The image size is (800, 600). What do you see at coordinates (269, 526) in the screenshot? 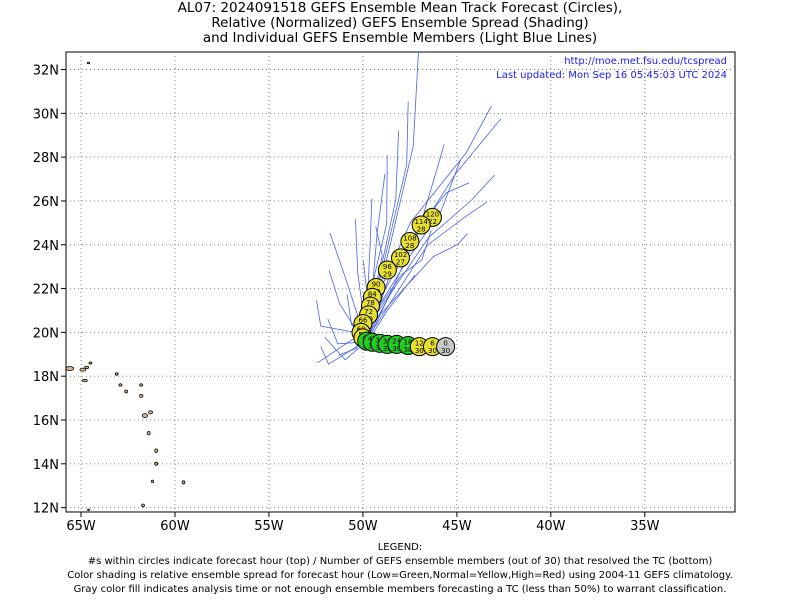
I see `tick-label-x: 55W` at bounding box center [269, 526].